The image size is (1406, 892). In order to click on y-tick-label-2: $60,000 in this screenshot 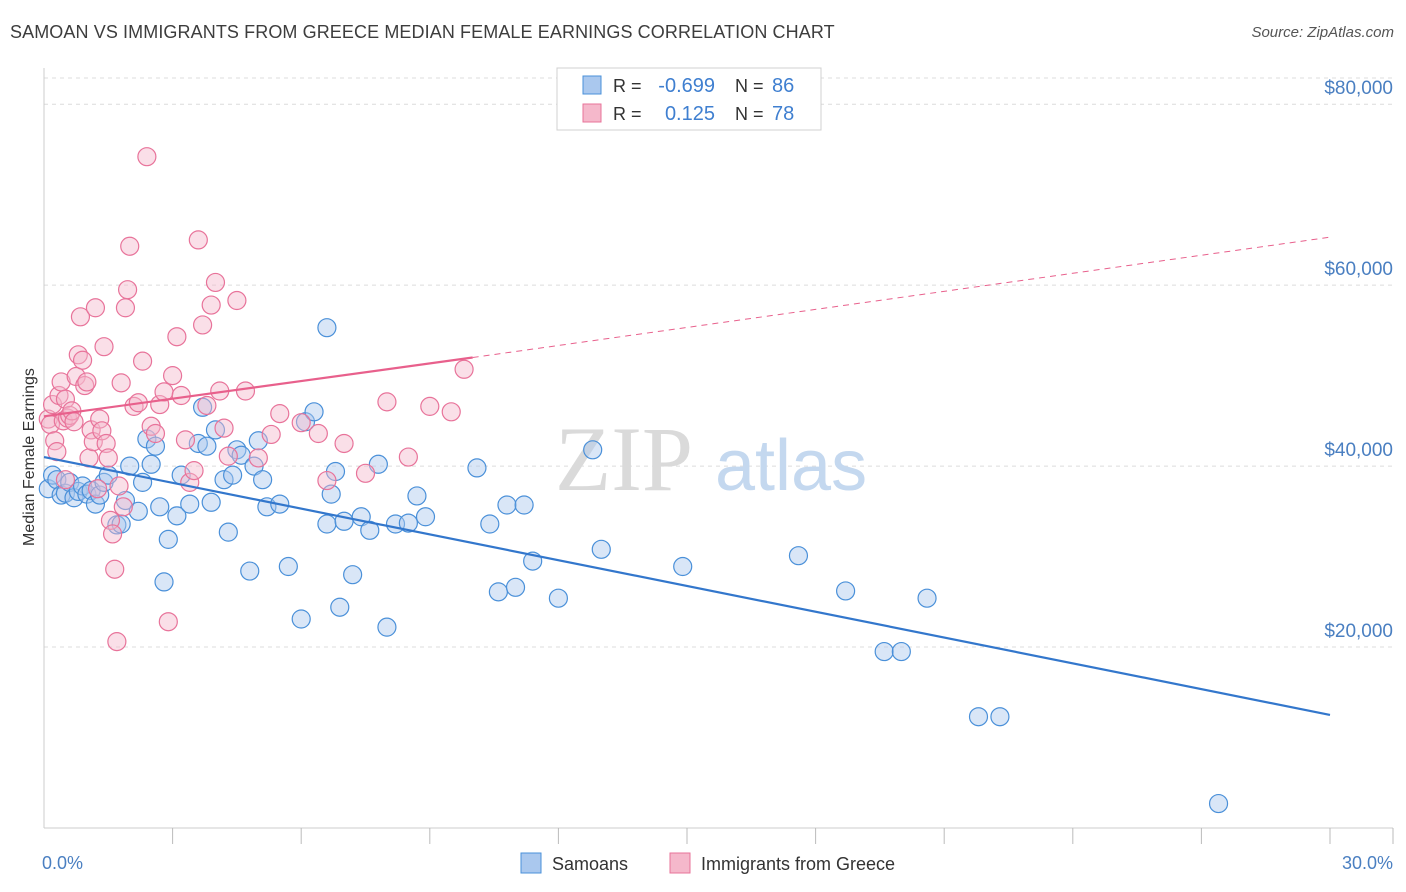, I will do `click(1358, 269)`.